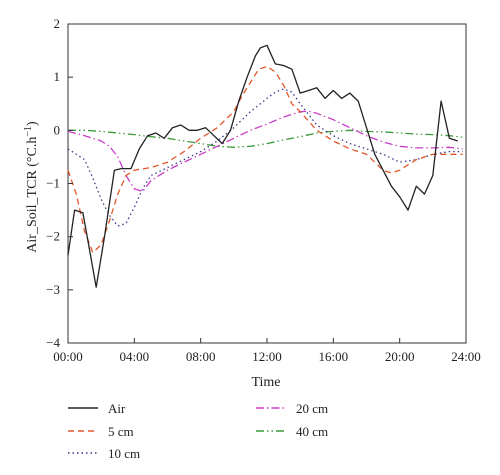  What do you see at coordinates (57, 23) in the screenshot?
I see `y-tick-label: 2` at bounding box center [57, 23].